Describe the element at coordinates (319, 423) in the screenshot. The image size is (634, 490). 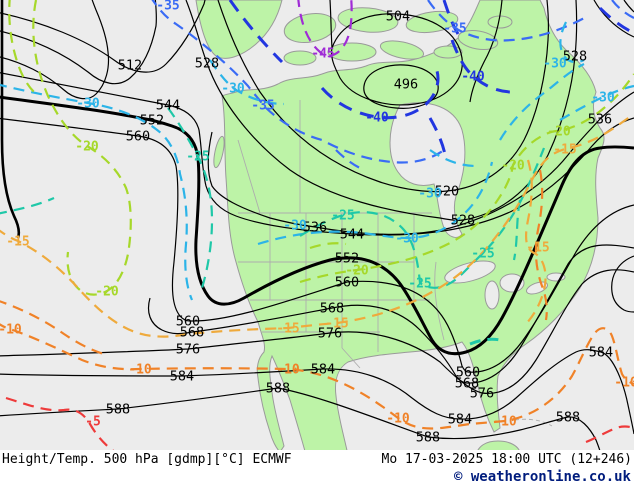
I see `temp-line-minus5` at that location.